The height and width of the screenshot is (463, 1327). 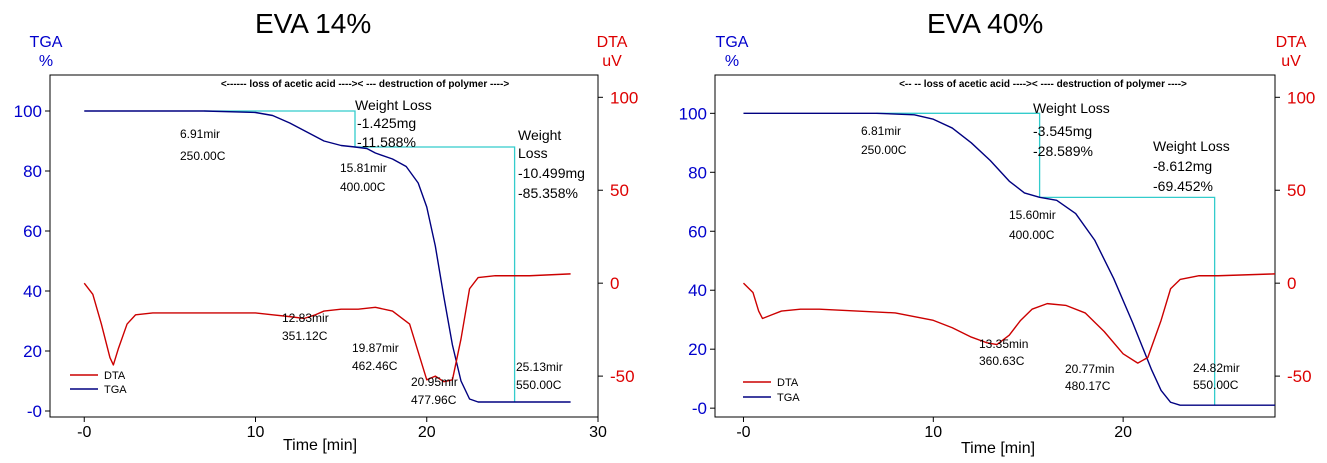 What do you see at coordinates (881, 131) in the screenshot?
I see `annotation-label: 6.81mir` at bounding box center [881, 131].